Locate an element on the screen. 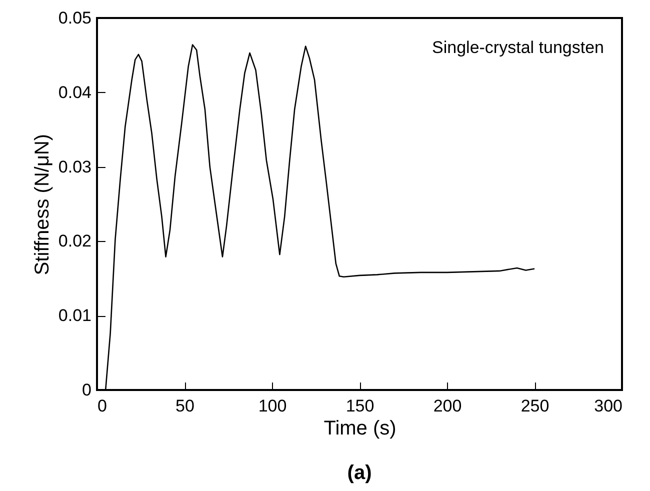 This screenshot has height=491, width=650. x-tick-label: 50 is located at coordinates (185, 406).